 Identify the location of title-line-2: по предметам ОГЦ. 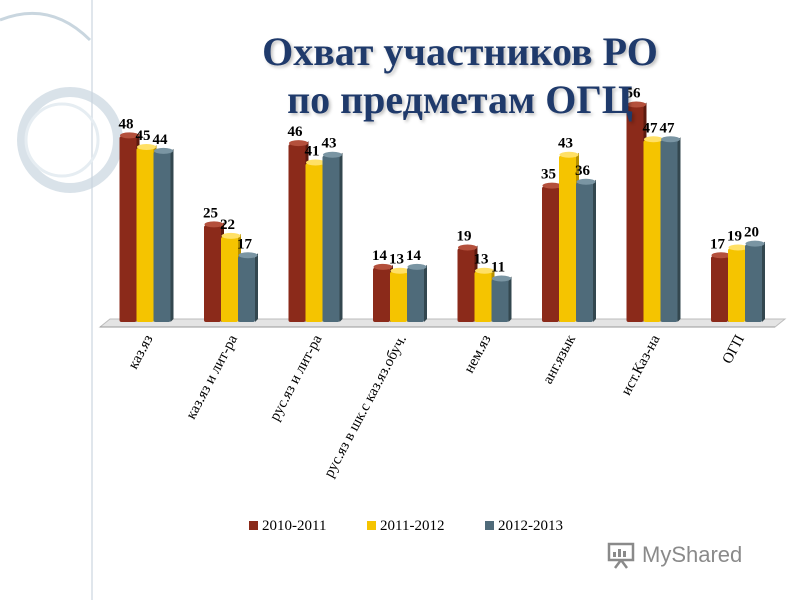
(460, 99).